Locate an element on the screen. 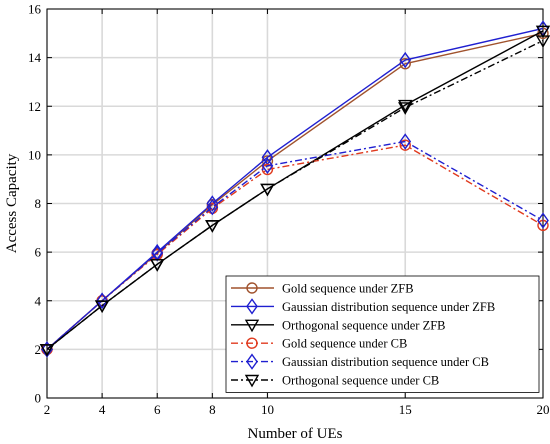 This screenshot has width=550, height=444. legend-item: Orthogonal sequence under CB is located at coordinates (335, 381).